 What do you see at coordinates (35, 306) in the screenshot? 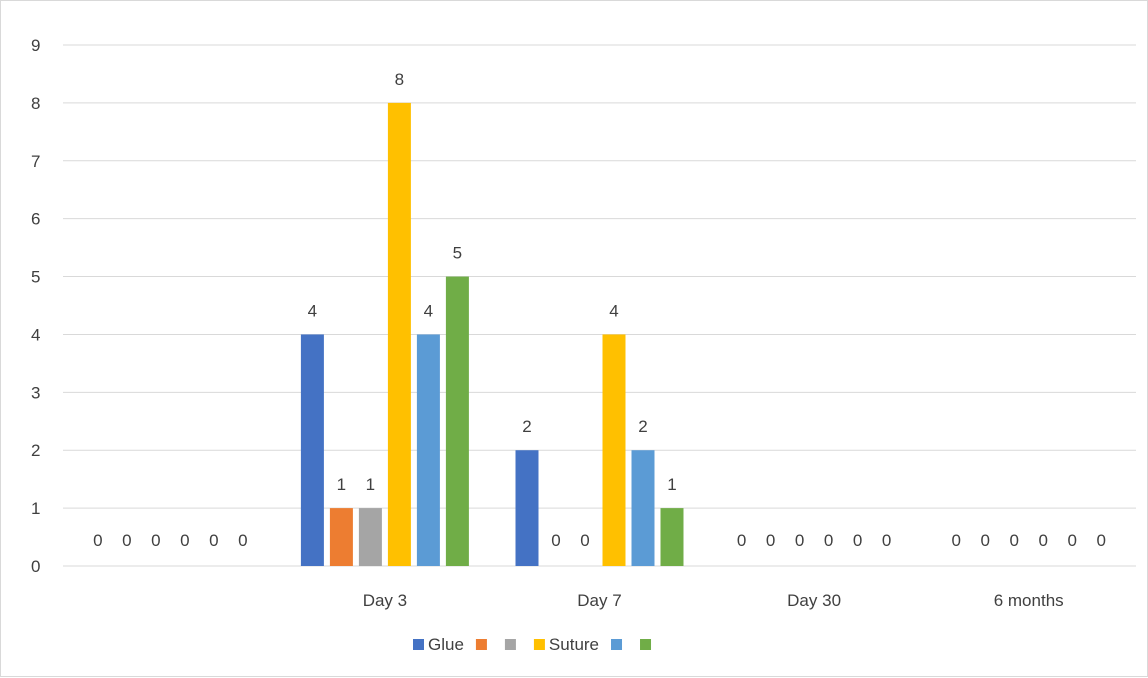
I see `y-axis-tick-labels: 0 1 2 3 4 5 6 7 8 9` at bounding box center [35, 306].